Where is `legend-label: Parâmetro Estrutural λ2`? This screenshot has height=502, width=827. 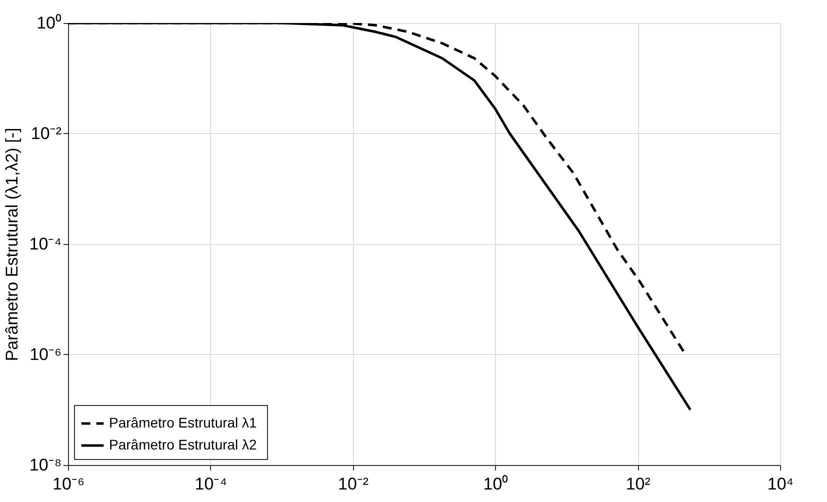
legend-label: Parâmetro Estrutural λ2 is located at coordinates (183, 444).